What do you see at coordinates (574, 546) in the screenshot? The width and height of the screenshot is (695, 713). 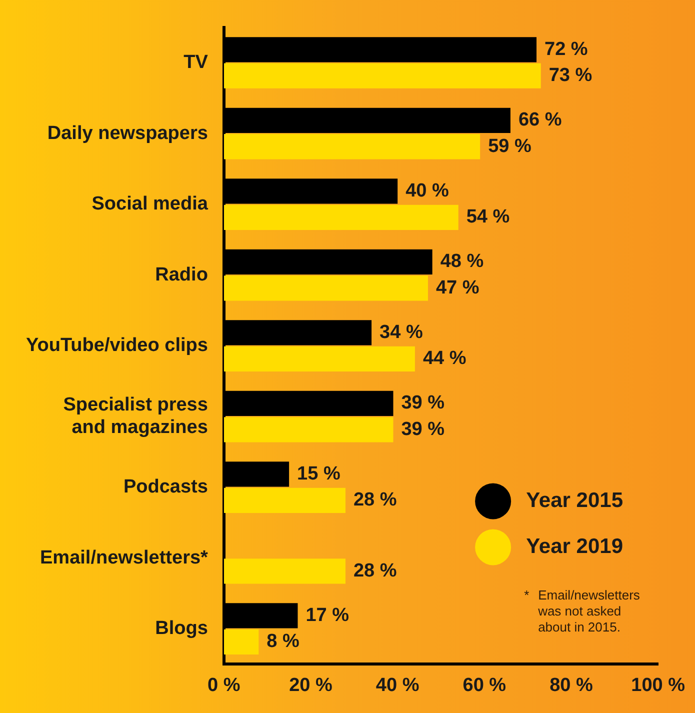 I see `legend-label: Year 2019` at bounding box center [574, 546].